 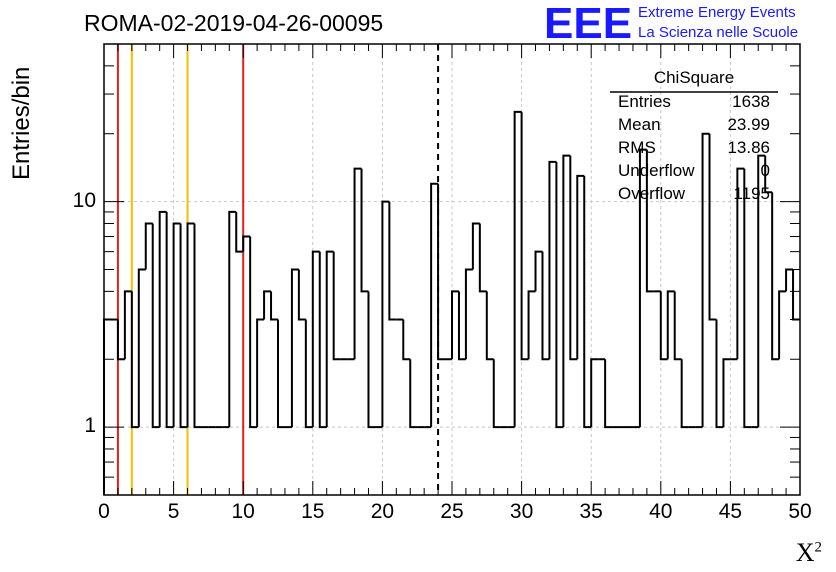 I want to click on y-tick-label: 1, so click(x=90, y=426).